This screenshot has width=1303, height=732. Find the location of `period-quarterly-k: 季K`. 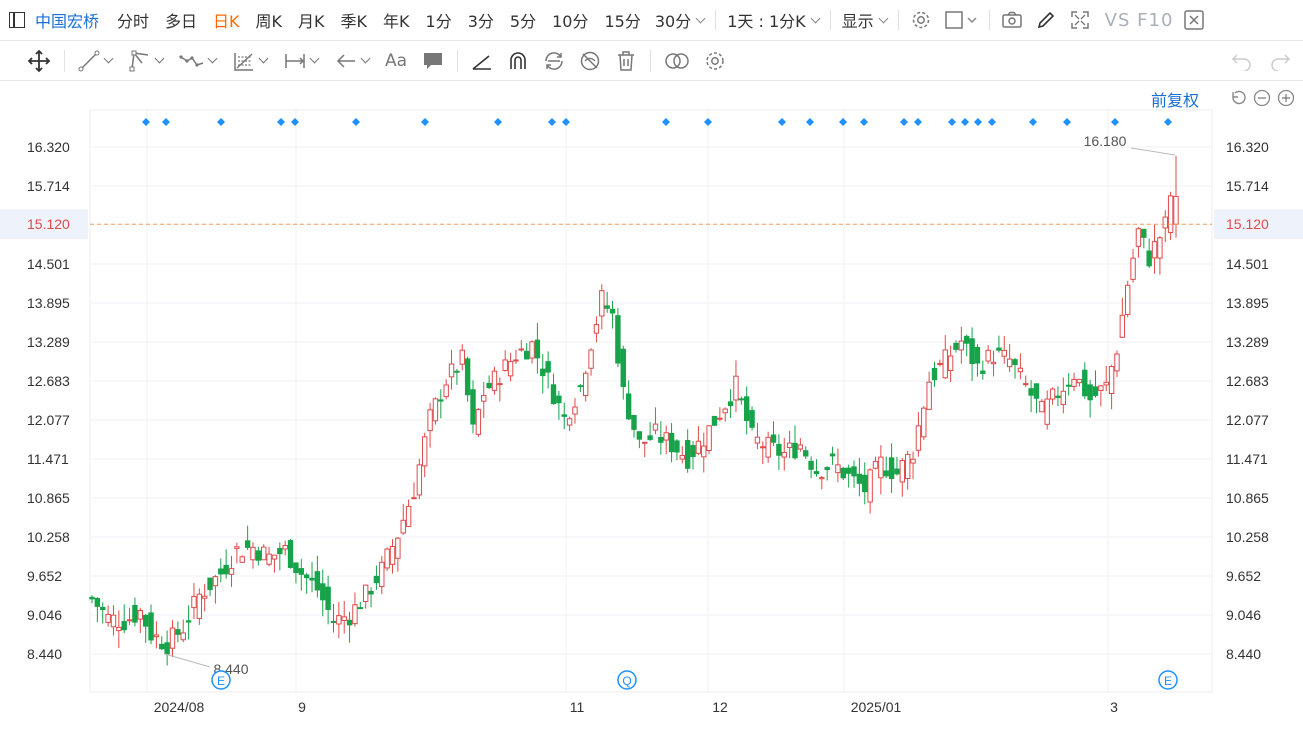

period-quarterly-k: 季K is located at coordinates (354, 21).